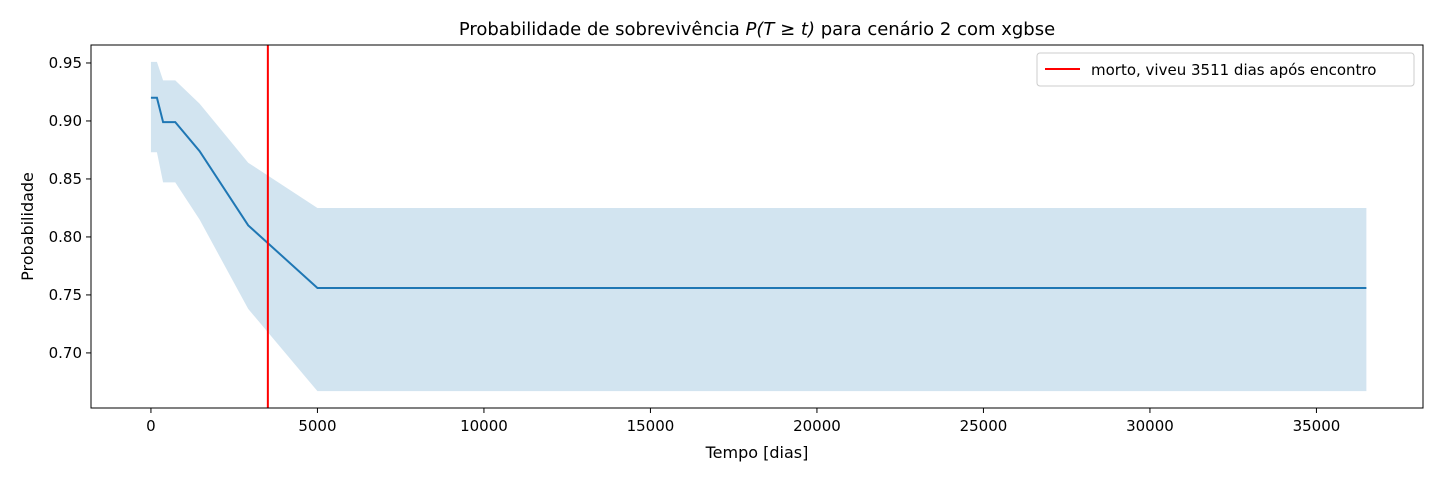 The width and height of the screenshot is (1440, 480). What do you see at coordinates (935, 29) in the screenshot?
I see `title-suffix: para cenário 2 com xgbse` at bounding box center [935, 29].